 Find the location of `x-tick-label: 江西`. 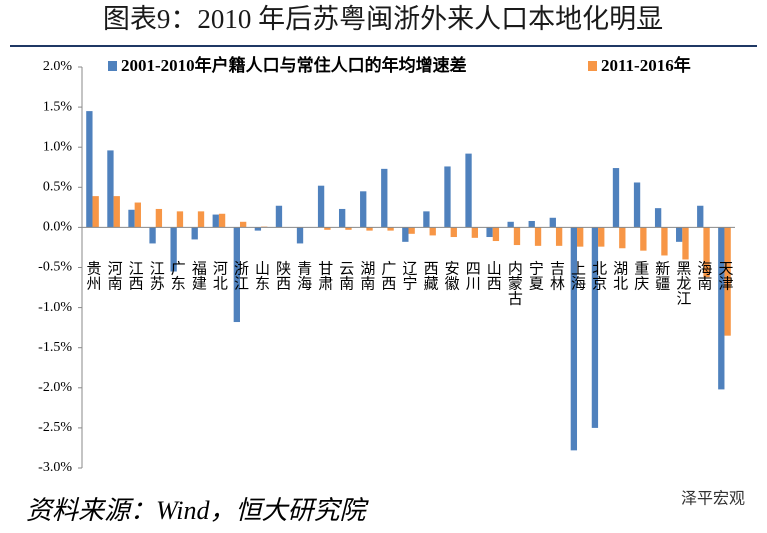

x-tick-label: 江西 is located at coordinates (135, 275).